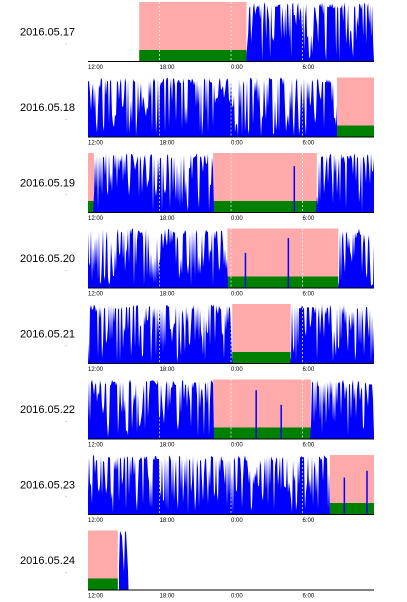 This screenshot has height=602, width=407. What do you see at coordinates (197, 263) in the screenshot?
I see `day-panel: 2016.05.20 · 12:00 18:00 0:00 6:00` at bounding box center [197, 263].